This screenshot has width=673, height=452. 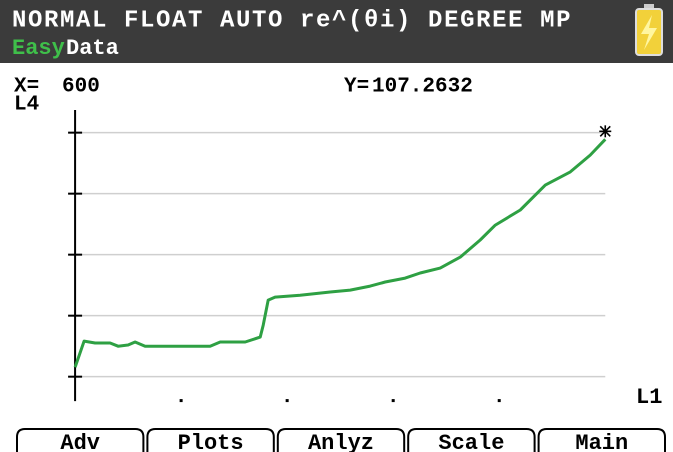 What do you see at coordinates (81, 87) in the screenshot?
I see `cursor-x-value: 600` at bounding box center [81, 87].